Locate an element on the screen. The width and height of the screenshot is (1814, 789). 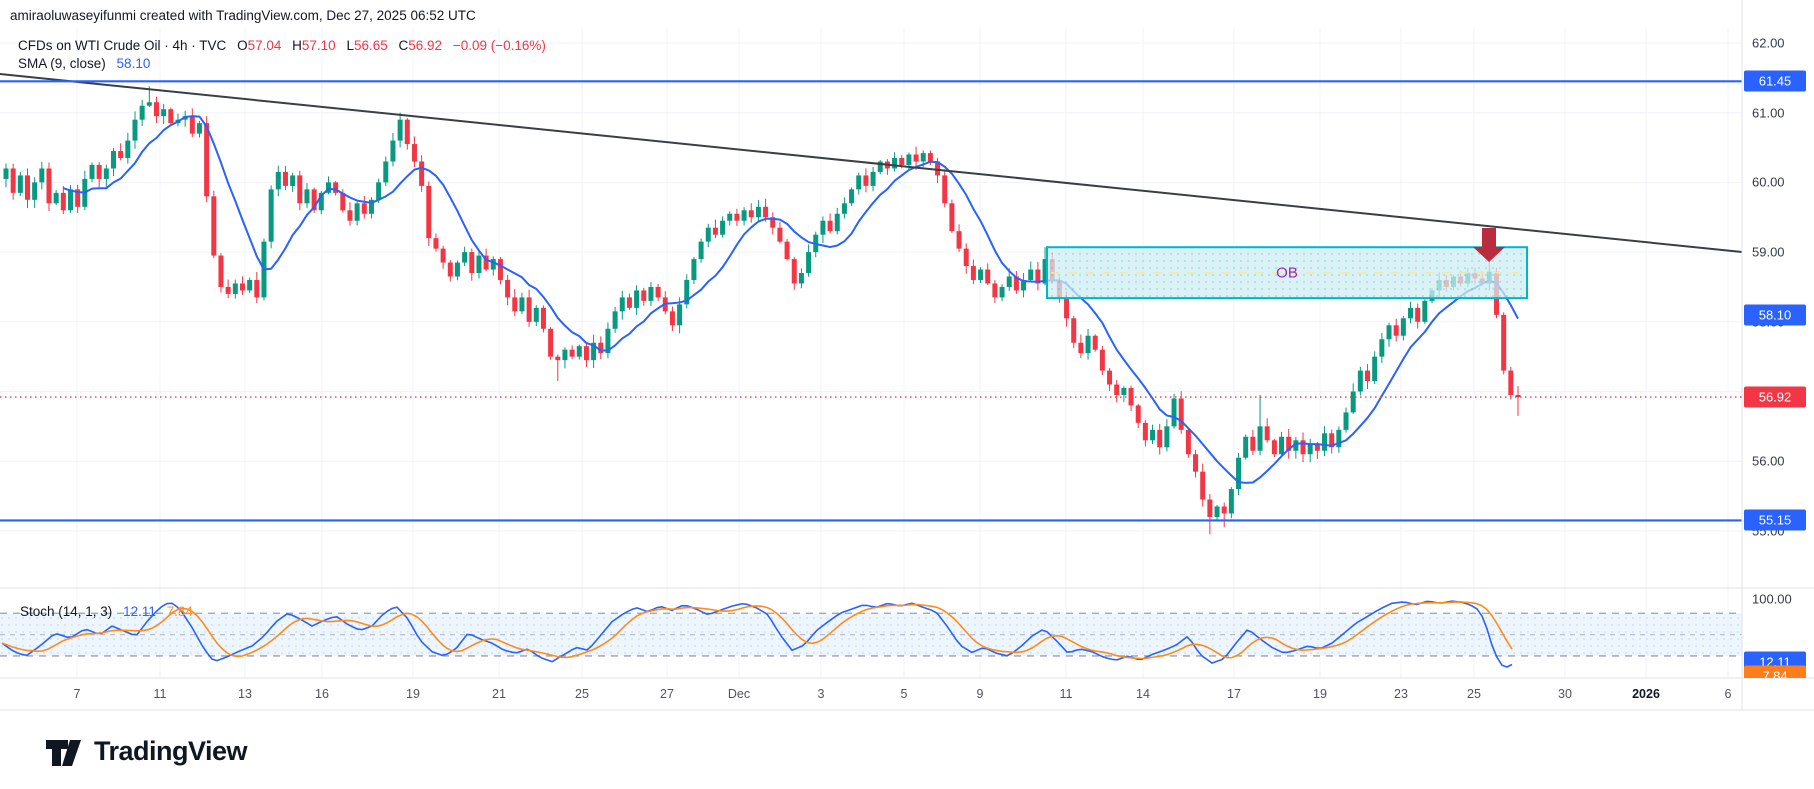
close-value: 56.92 is located at coordinates (425, 45).